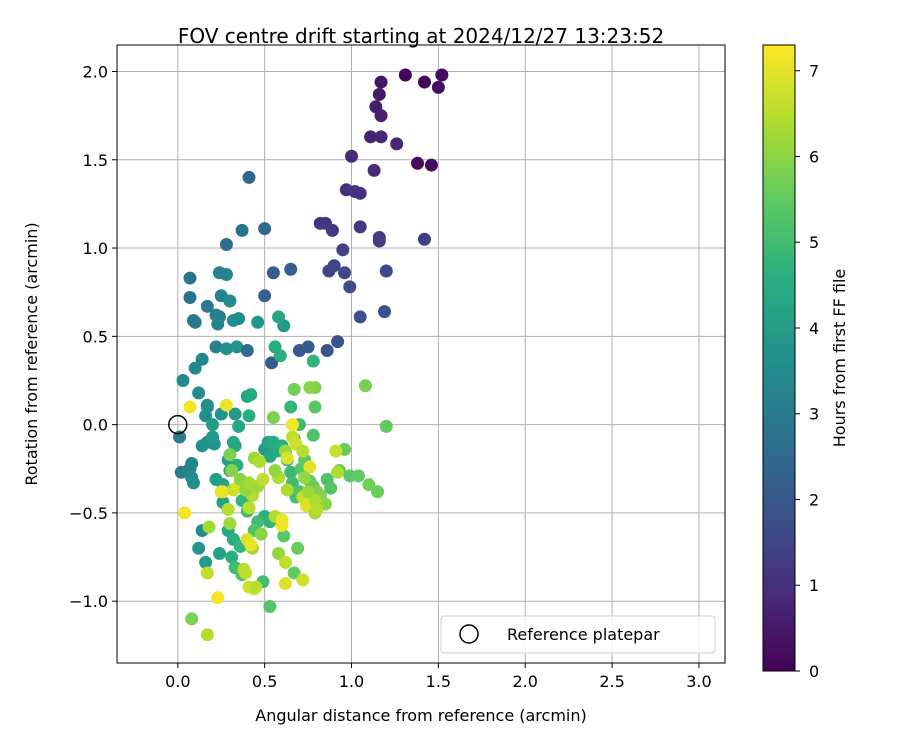 The image size is (900, 750). Describe the element at coordinates (814, 156) in the screenshot. I see `colorbar-tick-label: 6` at that location.